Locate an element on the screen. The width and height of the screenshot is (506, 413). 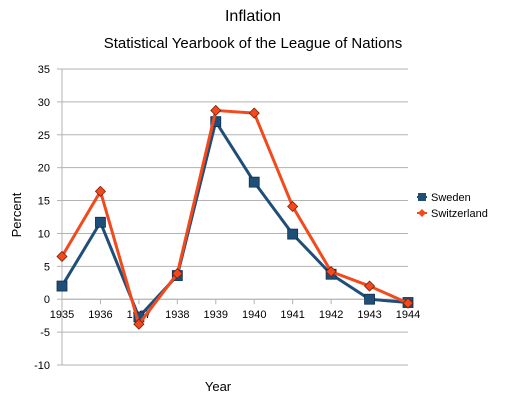
chart-title: Inflation is located at coordinates (253, 16).